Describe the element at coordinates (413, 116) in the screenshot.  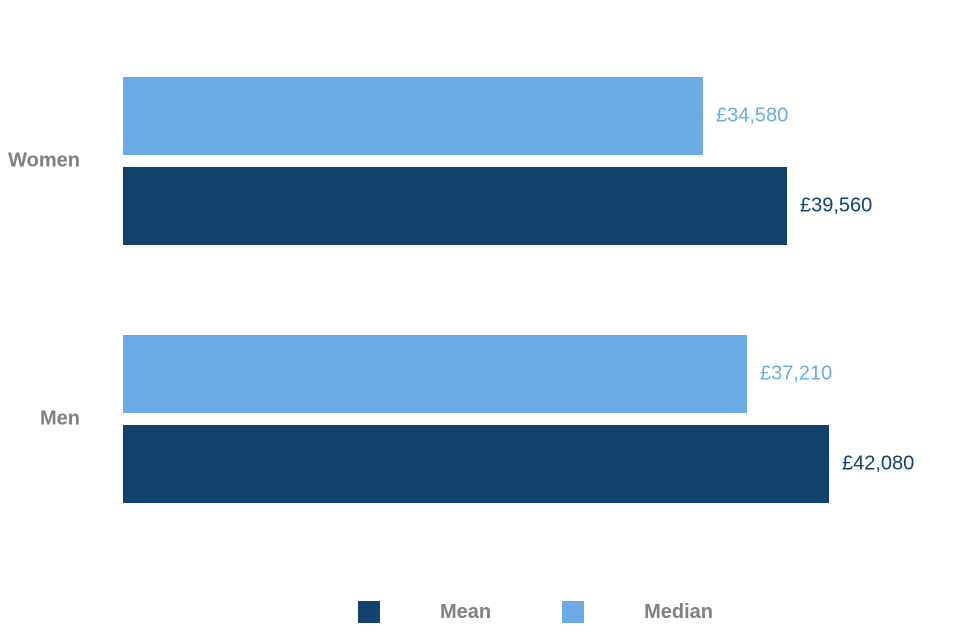
I see `bar-women-median` at that location.